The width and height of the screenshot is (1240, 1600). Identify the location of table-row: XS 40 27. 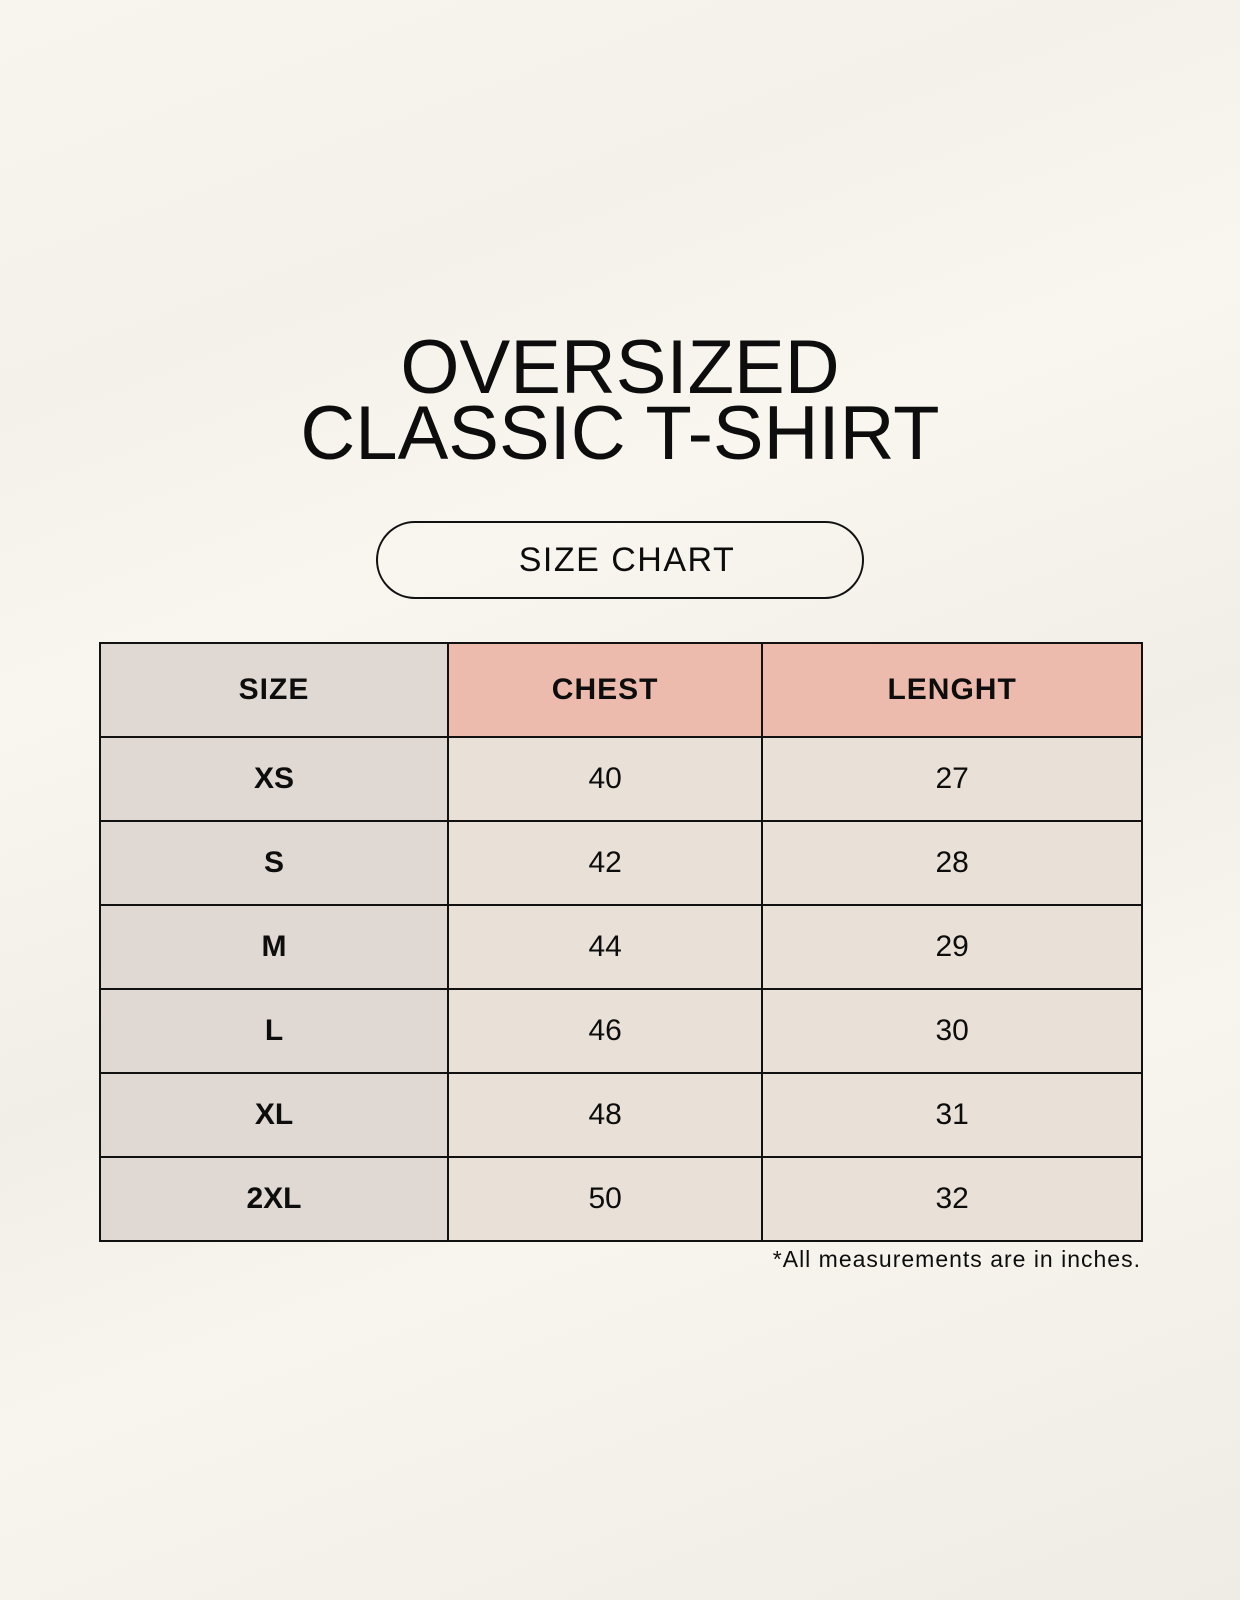
(621, 779).